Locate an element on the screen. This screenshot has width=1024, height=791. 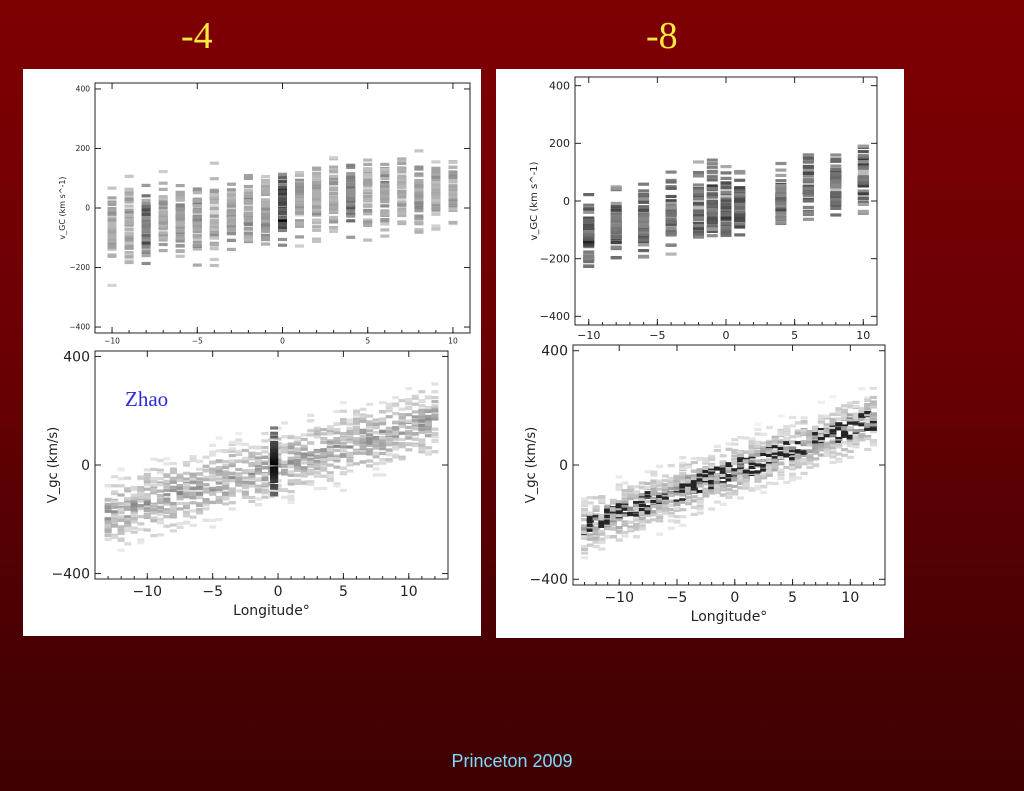
x-axis-label: Longitude° is located at coordinates (271, 611).